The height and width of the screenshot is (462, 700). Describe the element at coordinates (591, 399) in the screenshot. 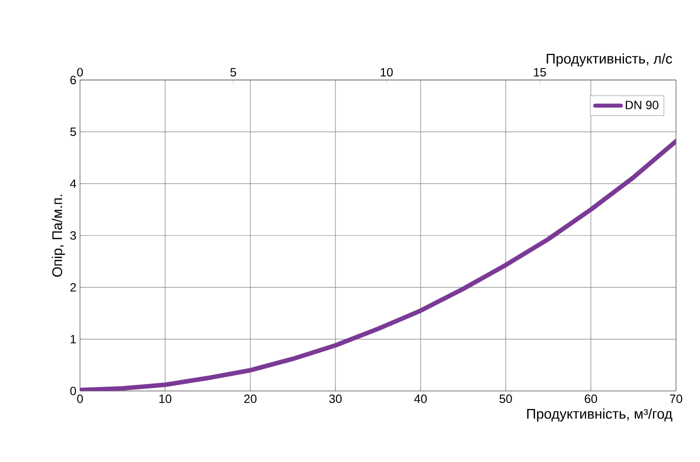

I see `x-tick-label: 60` at that location.